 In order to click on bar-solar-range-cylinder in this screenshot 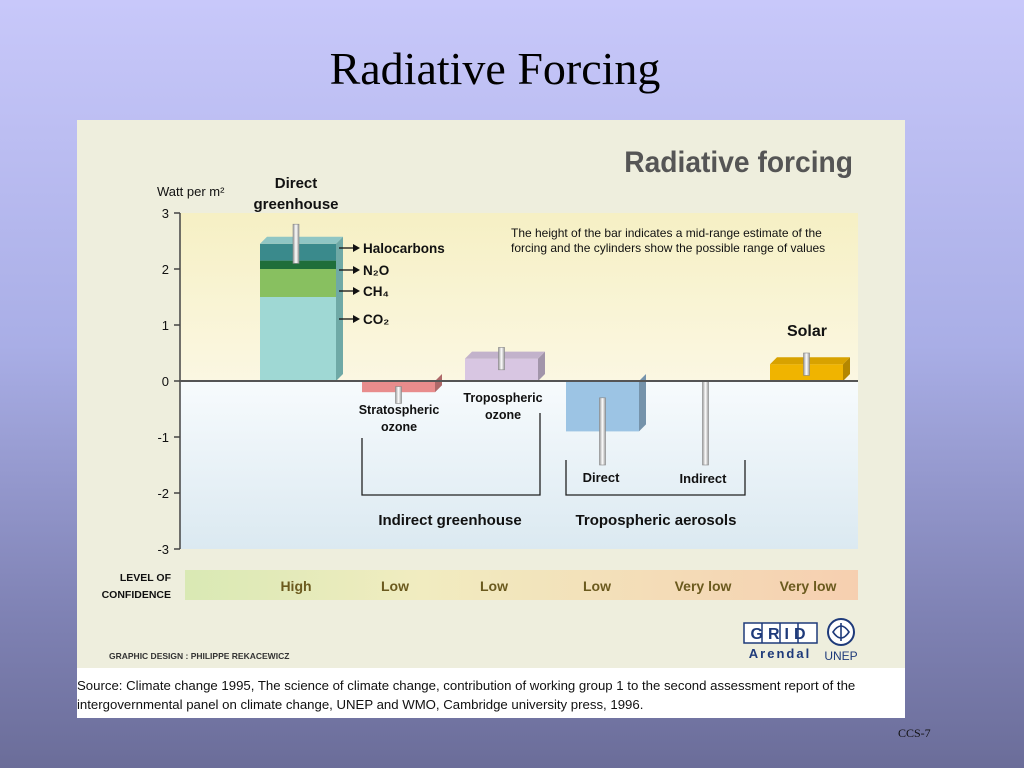, I will do `click(806, 364)`.